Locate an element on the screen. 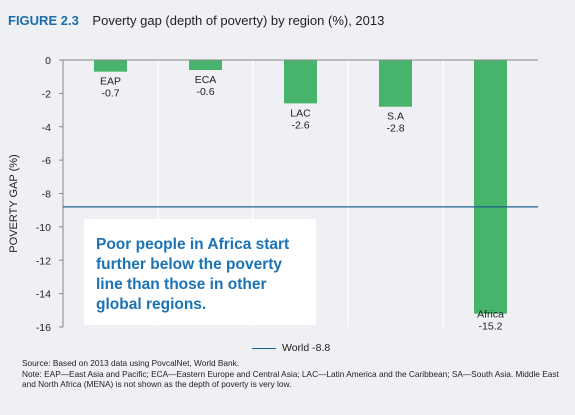 The width and height of the screenshot is (575, 415). bar-category-label: EAP is located at coordinates (110, 82).